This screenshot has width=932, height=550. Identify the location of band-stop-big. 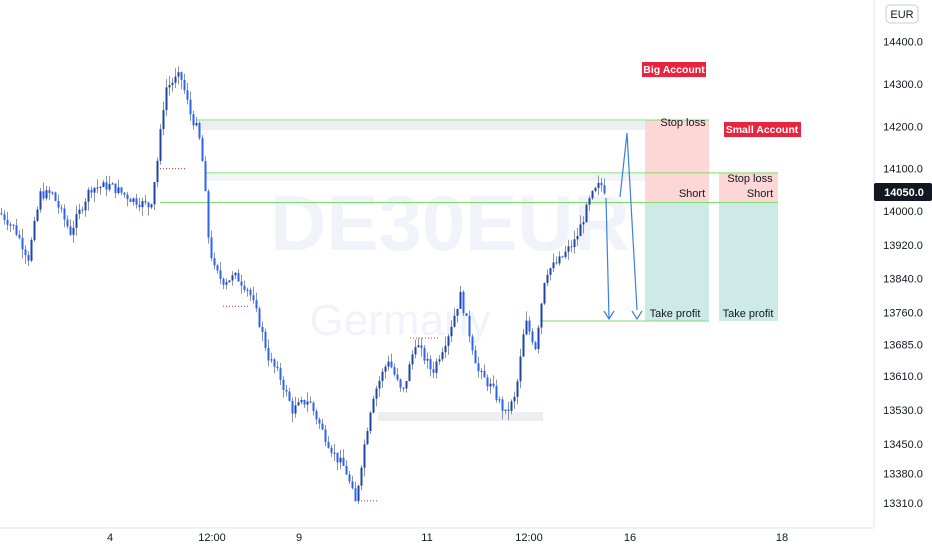
(421, 126).